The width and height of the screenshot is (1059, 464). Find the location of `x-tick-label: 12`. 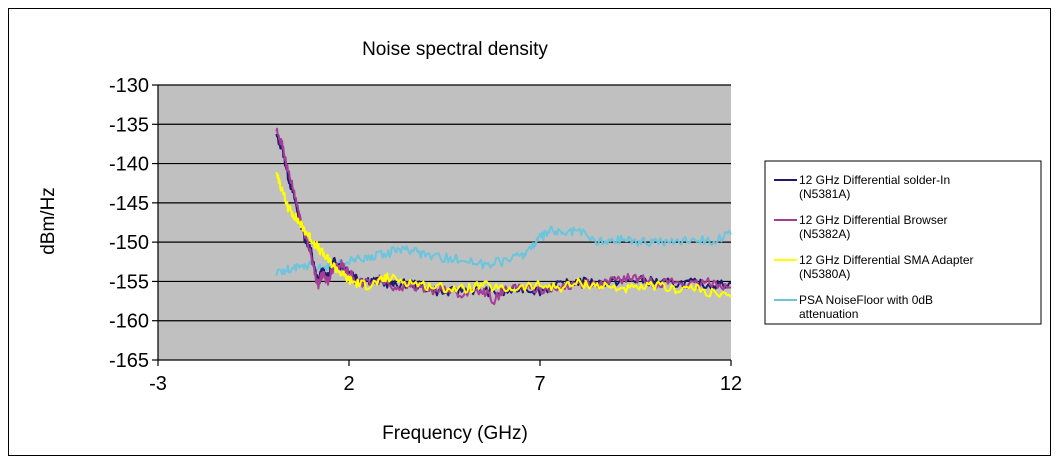

x-tick-label: 12 is located at coordinates (731, 384).